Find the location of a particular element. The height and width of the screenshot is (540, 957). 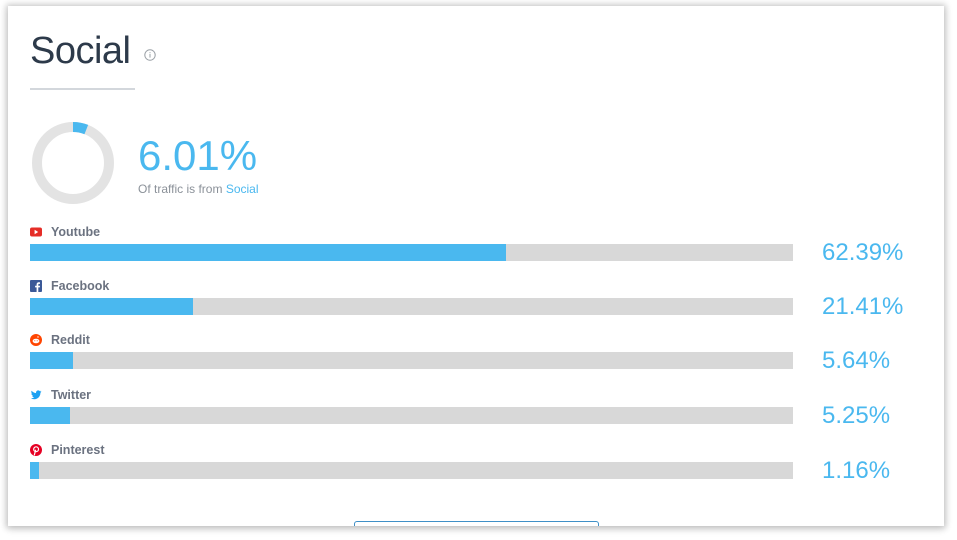

card-title: Social is located at coordinates (80, 51).